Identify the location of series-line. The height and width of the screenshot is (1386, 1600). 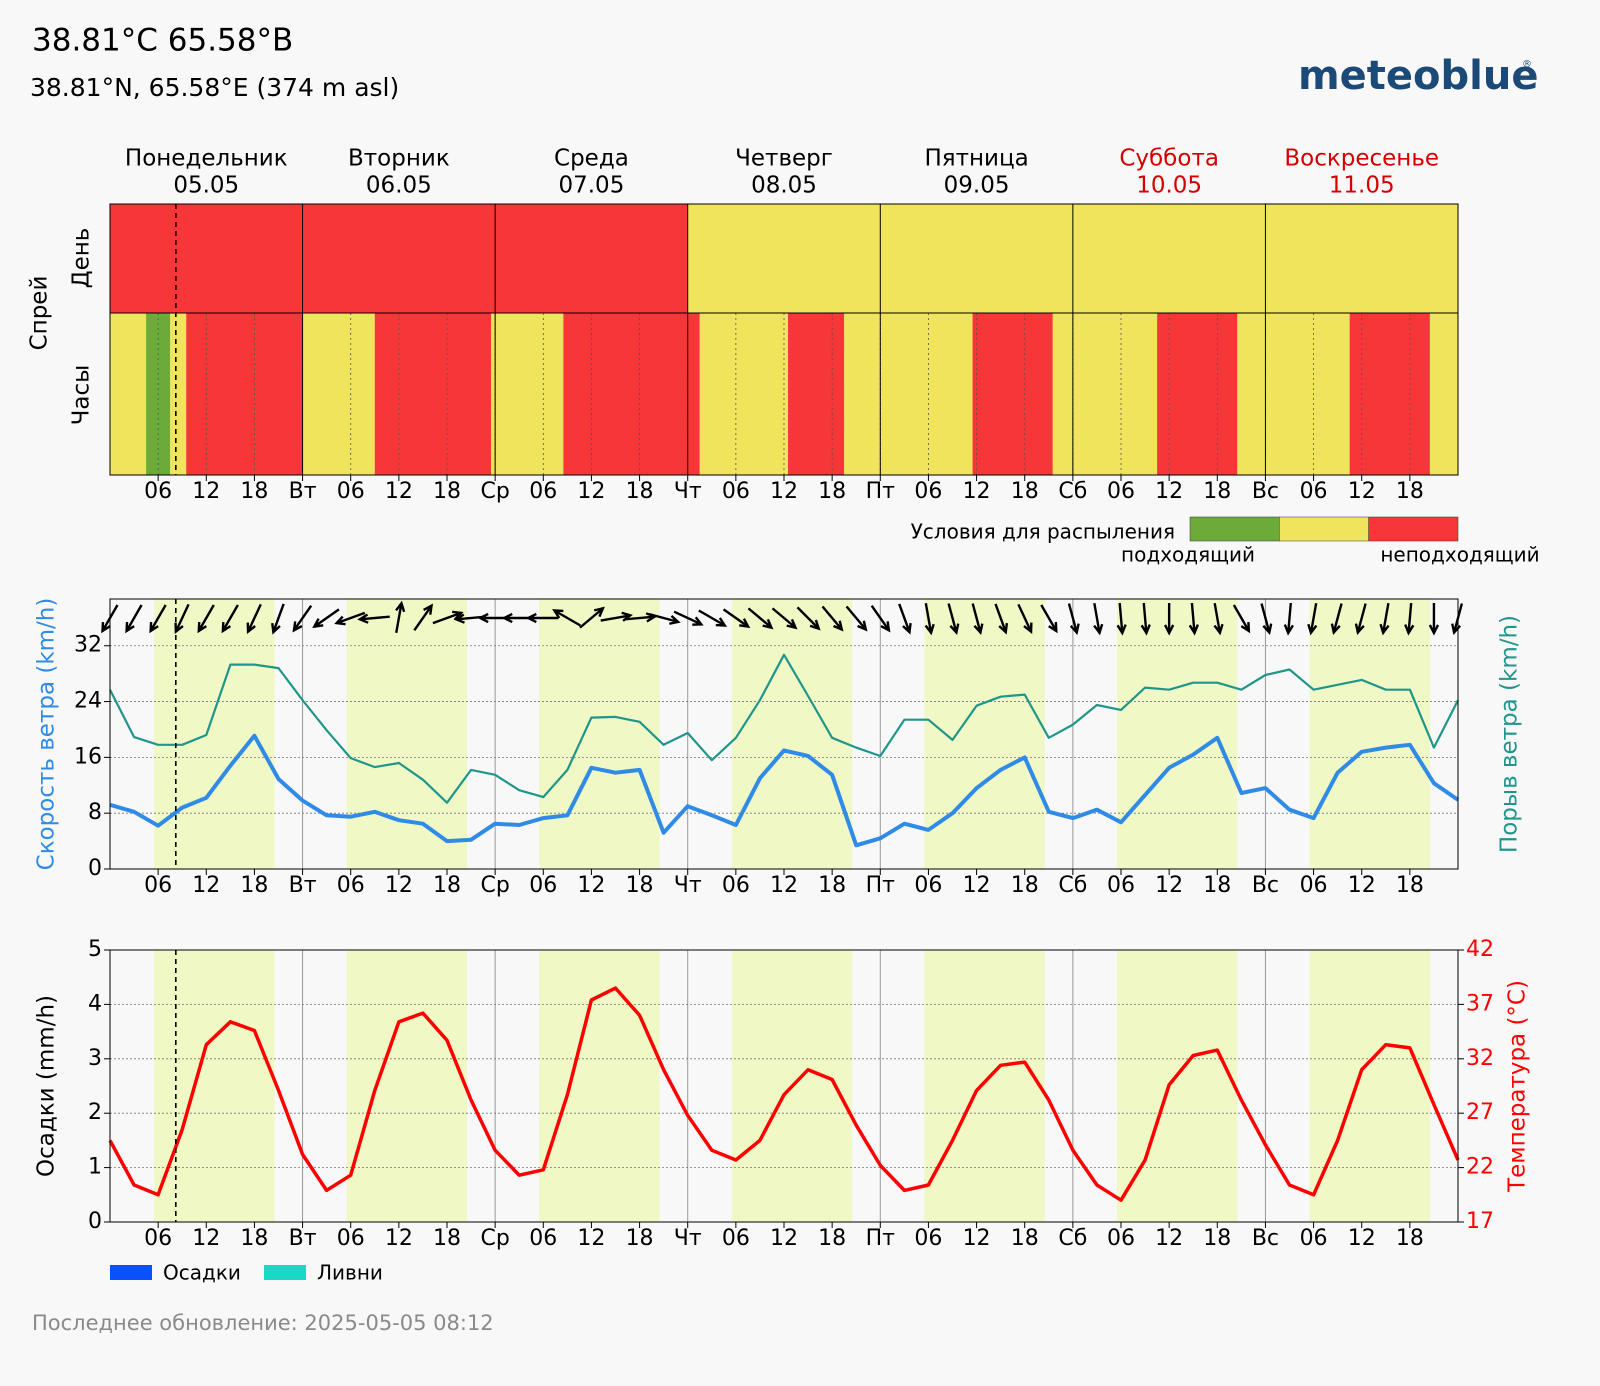
(784, 1094).